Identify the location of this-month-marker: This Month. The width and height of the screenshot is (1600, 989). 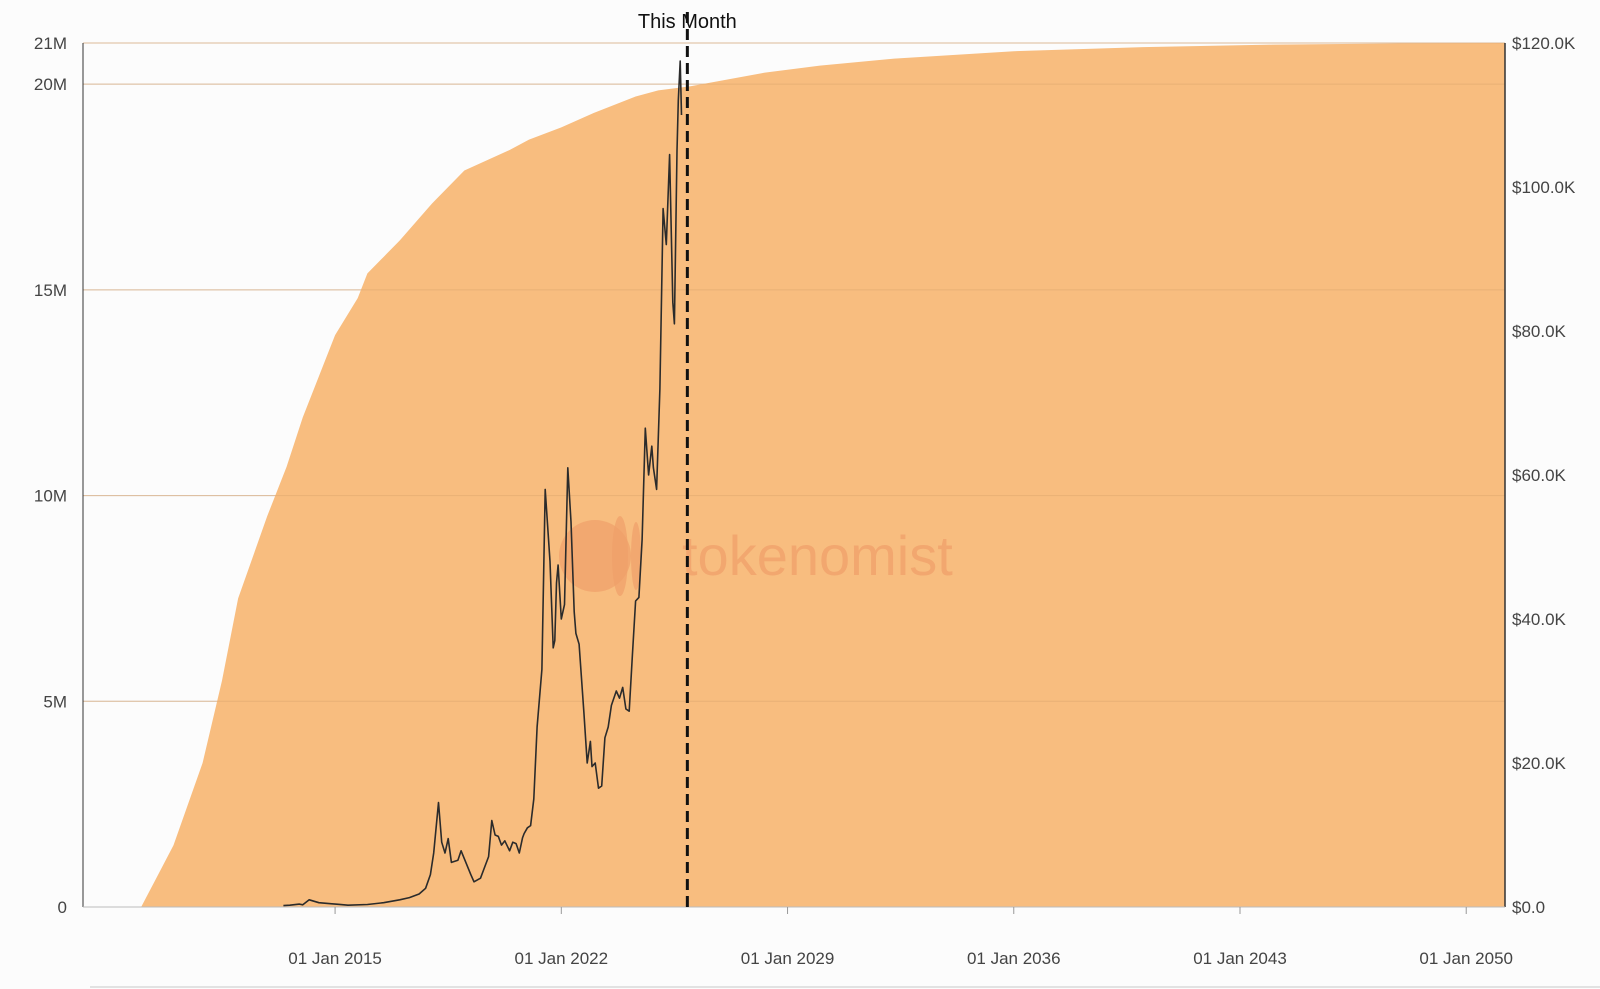
(687, 459).